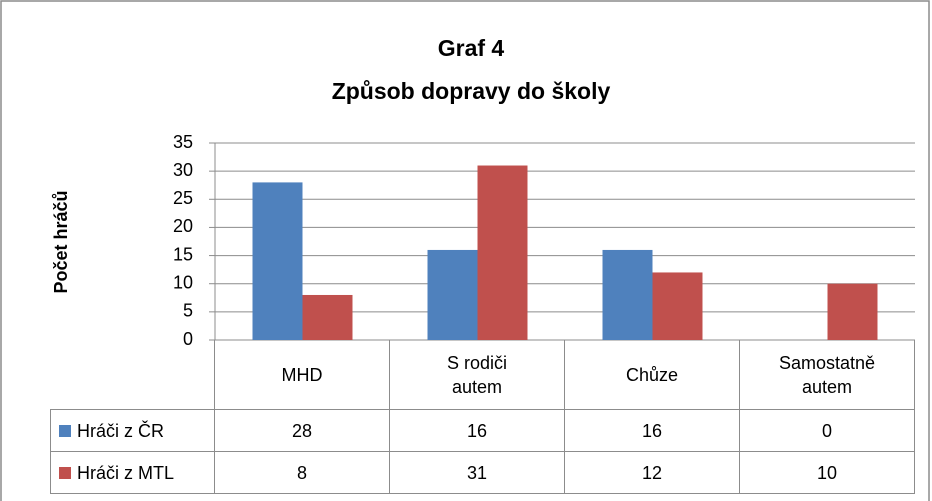 This screenshot has width=932, height=501. I want to click on legend-label: Hráči z MTL, so click(126, 472).